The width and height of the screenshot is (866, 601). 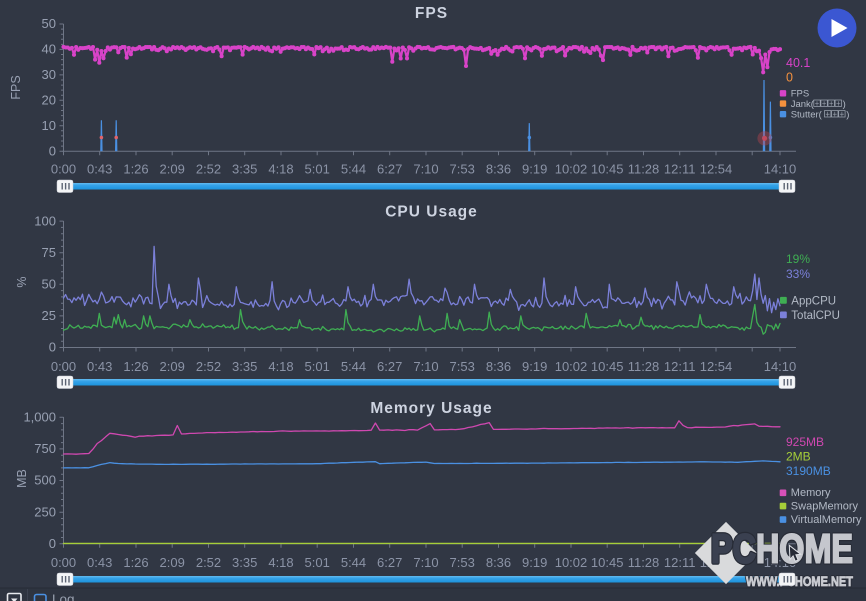 What do you see at coordinates (798, 274) in the screenshot?
I see `svg-text: 33%` at bounding box center [798, 274].